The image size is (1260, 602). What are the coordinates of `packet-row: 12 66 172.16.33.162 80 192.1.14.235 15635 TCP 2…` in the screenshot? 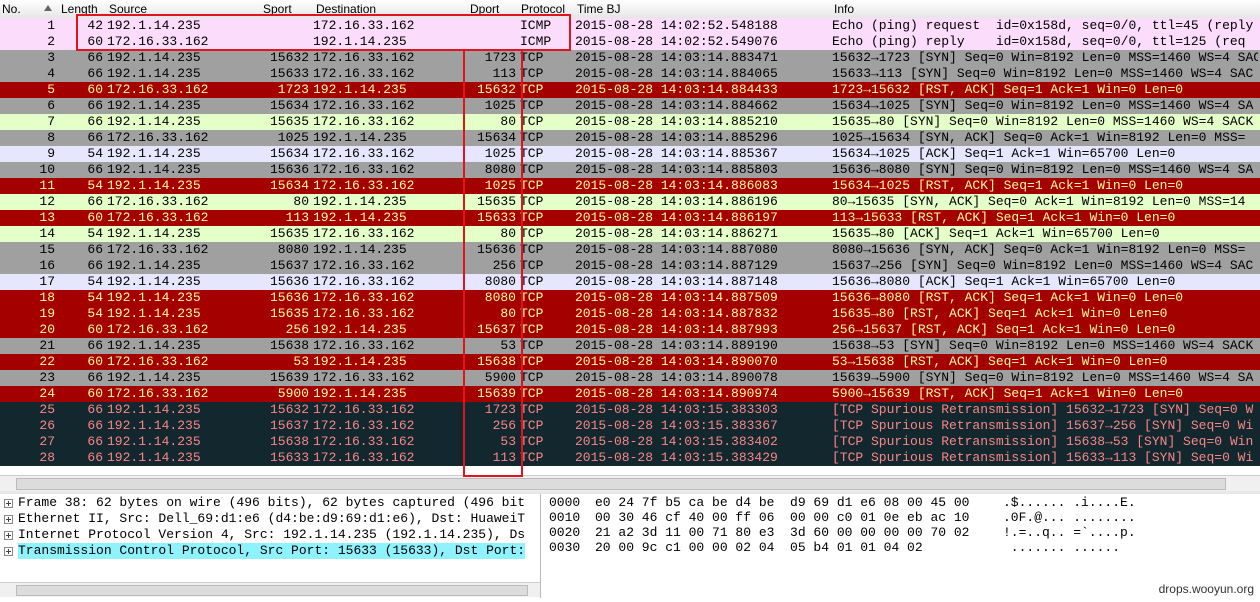 It's located at (630, 202).